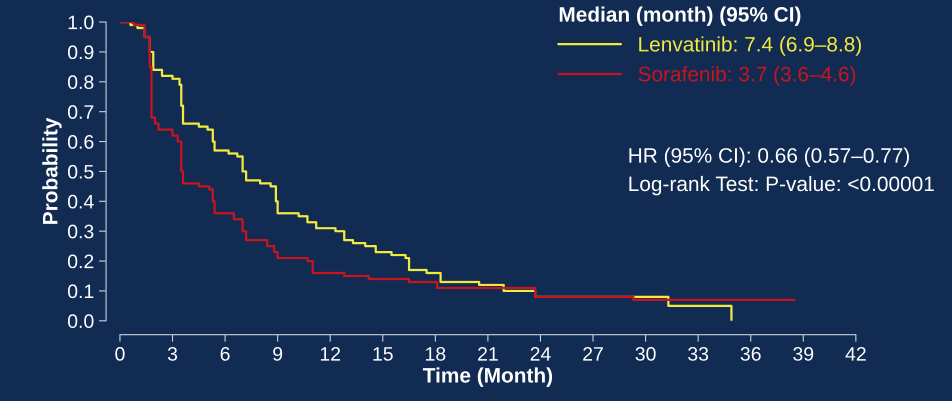 The height and width of the screenshot is (401, 952). Describe the element at coordinates (803, 354) in the screenshot. I see `x-tick-label: 39` at that location.